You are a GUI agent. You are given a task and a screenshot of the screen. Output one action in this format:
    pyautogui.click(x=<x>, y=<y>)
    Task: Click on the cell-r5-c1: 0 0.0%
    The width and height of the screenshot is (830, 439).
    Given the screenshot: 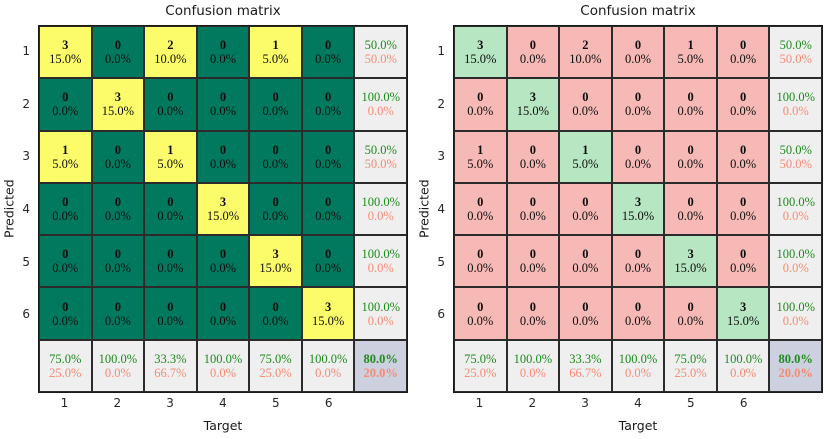 What is the action you would take?
    pyautogui.click(x=480, y=261)
    